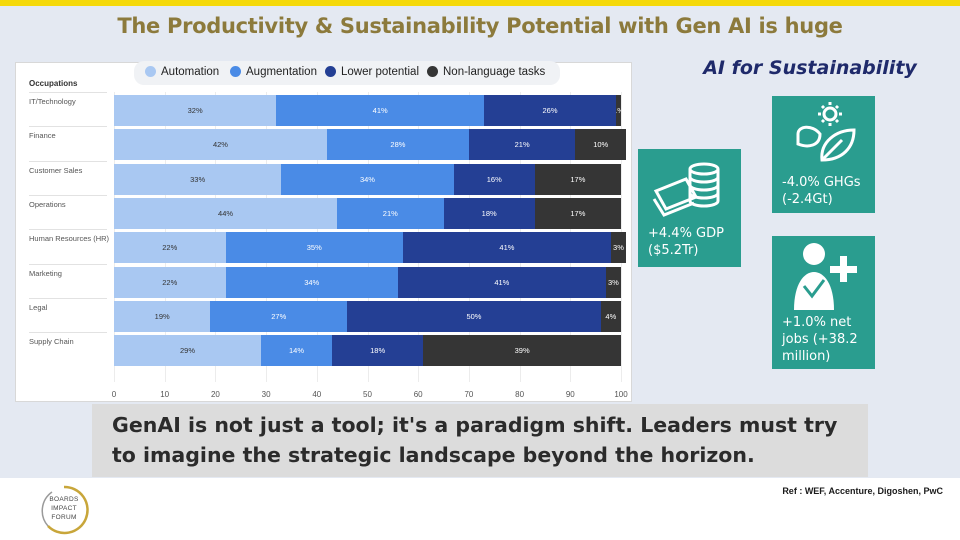 Image resolution: width=960 pixels, height=540 pixels. I want to click on bar-non-language-tasks-customer-sales: 17%, so click(577, 179).